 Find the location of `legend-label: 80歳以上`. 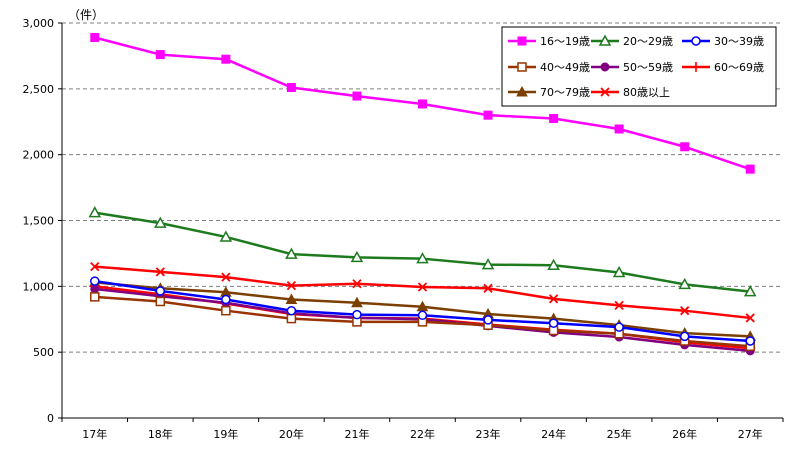

legend-label: 80歳以上 is located at coordinates (646, 92).